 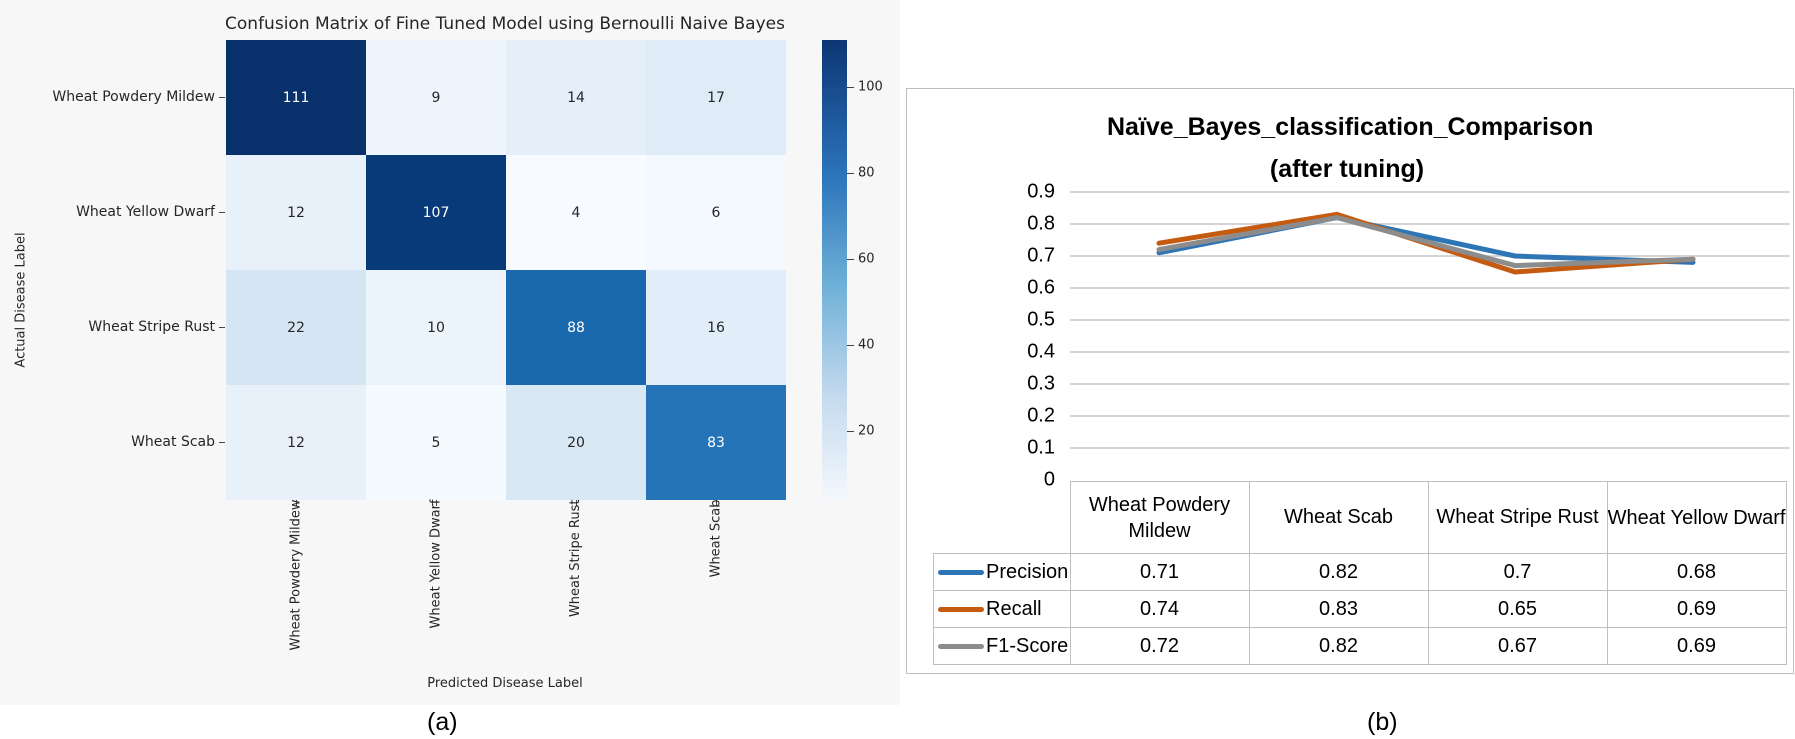 I want to click on legend-f1-score: F1-Score, so click(x=1002, y=646).